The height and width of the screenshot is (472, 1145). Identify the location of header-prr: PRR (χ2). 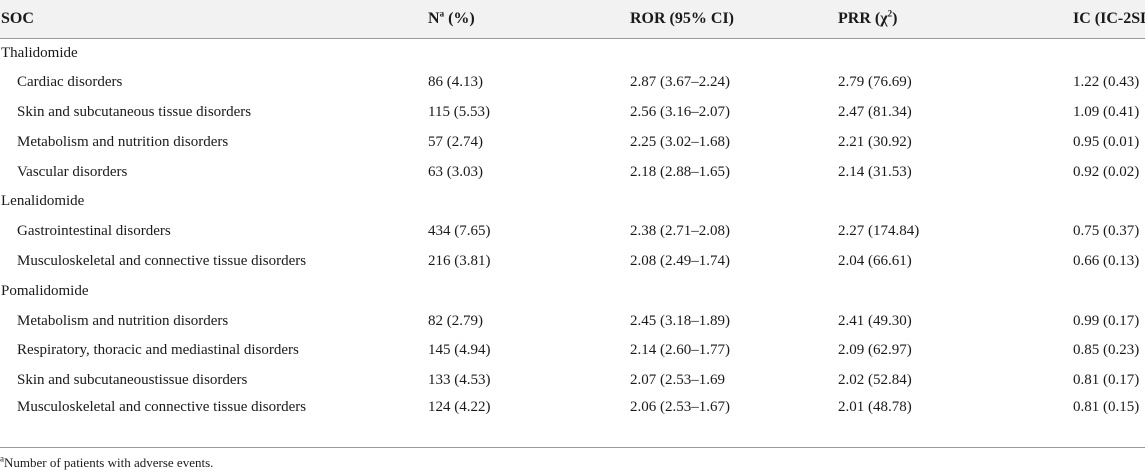
(955, 19).